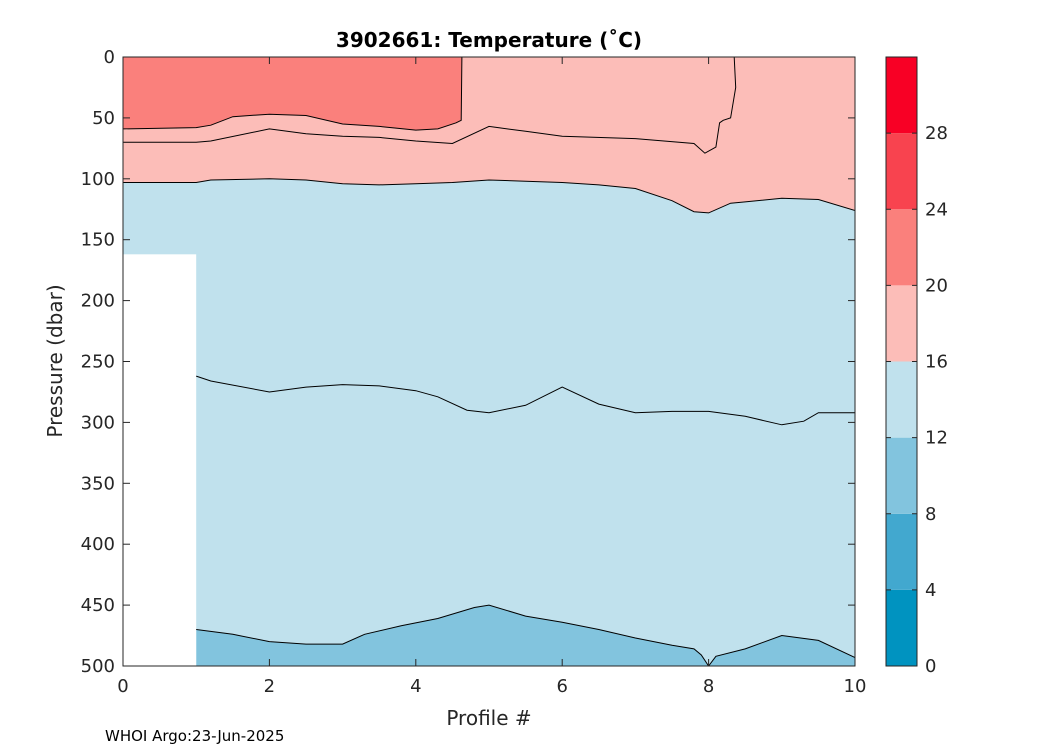 The image size is (1050, 754). What do you see at coordinates (936, 362) in the screenshot?
I see `colorbar-tick-label: 16` at bounding box center [936, 362].